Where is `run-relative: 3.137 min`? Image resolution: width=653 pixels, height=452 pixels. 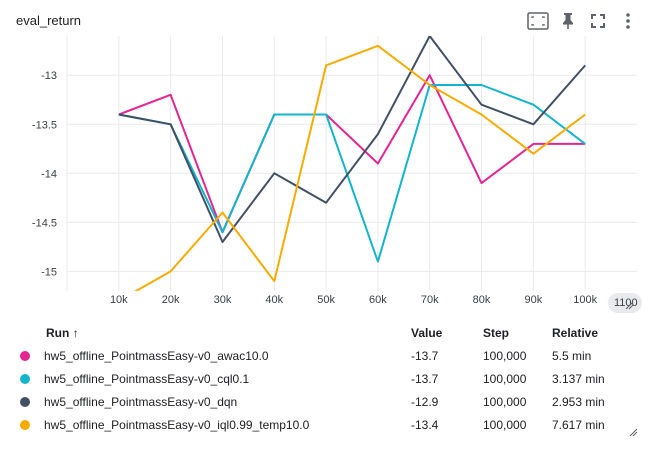
run-relative: 3.137 min is located at coordinates (578, 379).